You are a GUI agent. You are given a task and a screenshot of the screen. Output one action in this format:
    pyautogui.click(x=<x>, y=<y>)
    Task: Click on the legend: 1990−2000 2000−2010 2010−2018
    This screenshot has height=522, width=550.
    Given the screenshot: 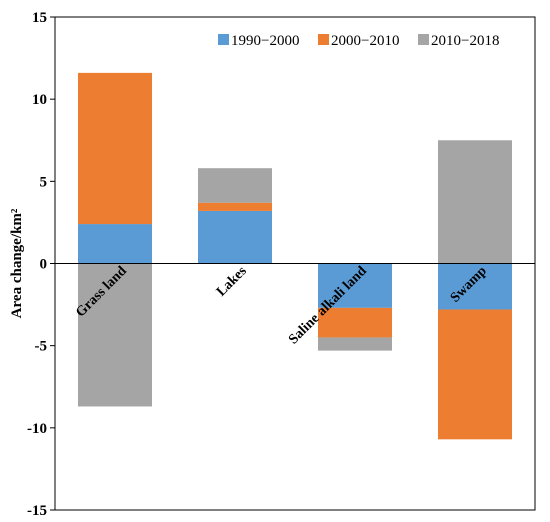 What is the action you would take?
    pyautogui.click(x=358, y=41)
    